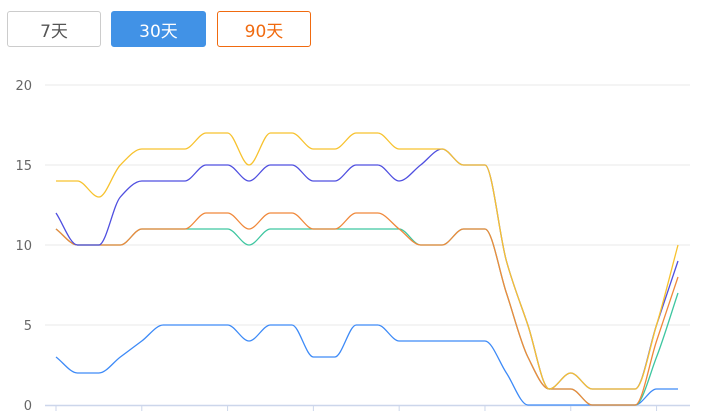  What do you see at coordinates (158, 29) in the screenshot?
I see `range-30-days-button: 30天` at bounding box center [158, 29].